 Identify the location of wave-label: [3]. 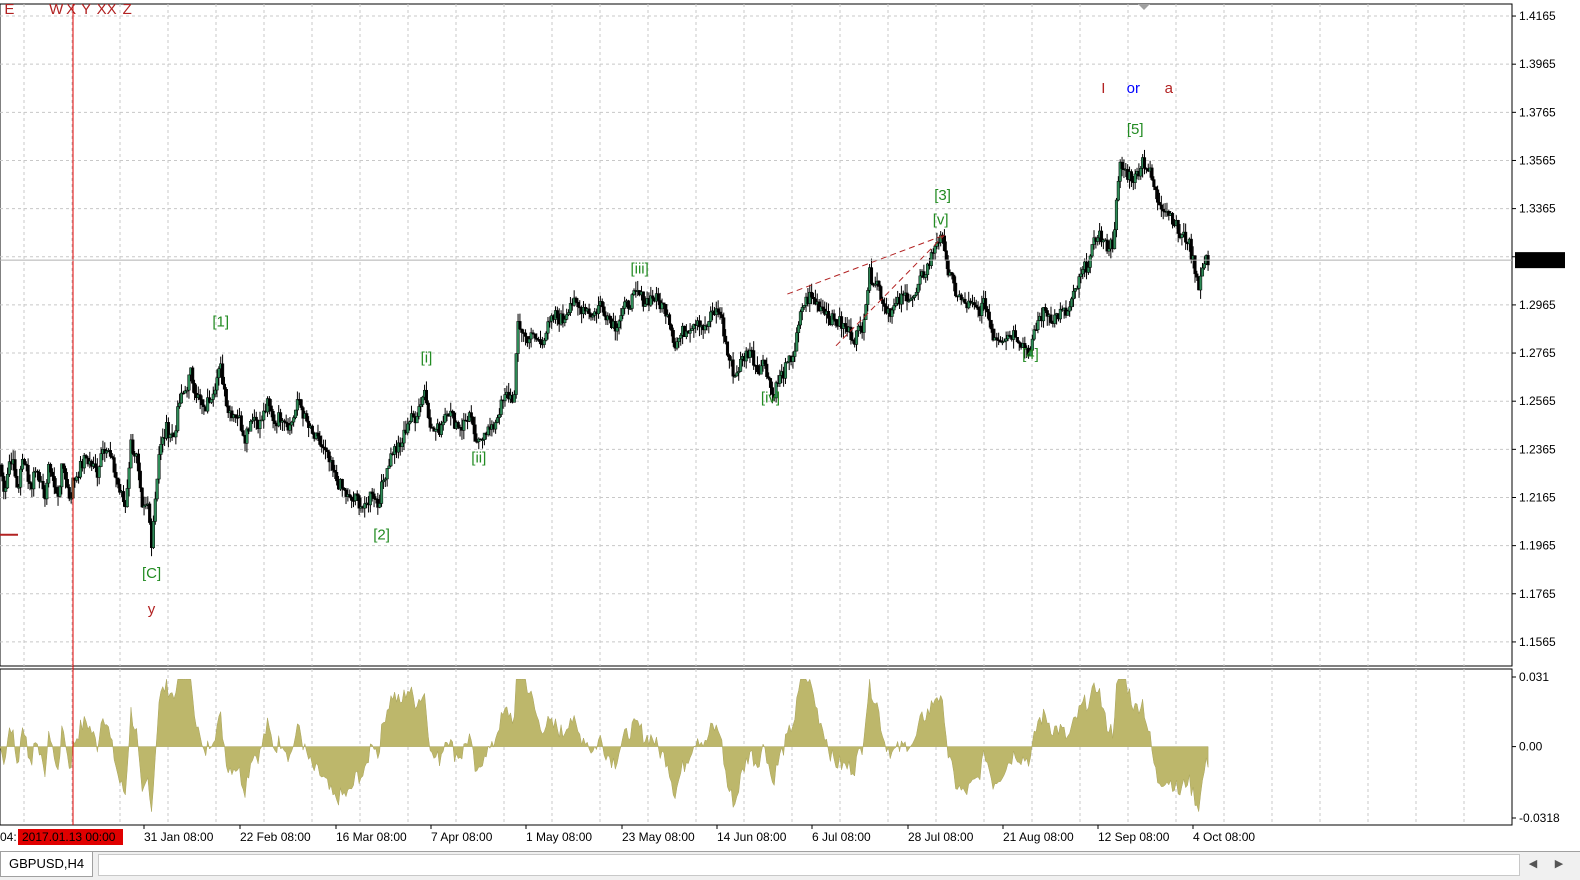
(942, 195).